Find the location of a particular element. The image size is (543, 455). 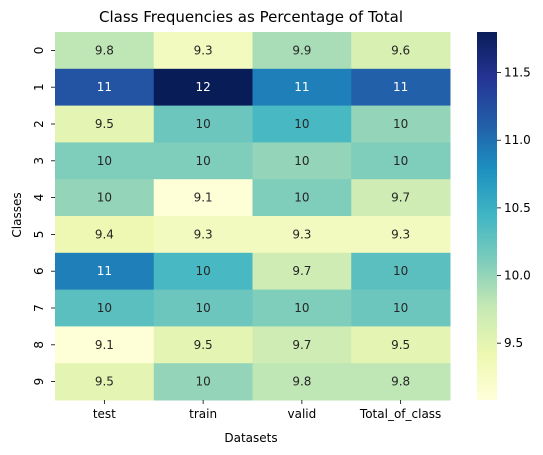

colorbar-tick-label: 11.0 is located at coordinates (517, 140).